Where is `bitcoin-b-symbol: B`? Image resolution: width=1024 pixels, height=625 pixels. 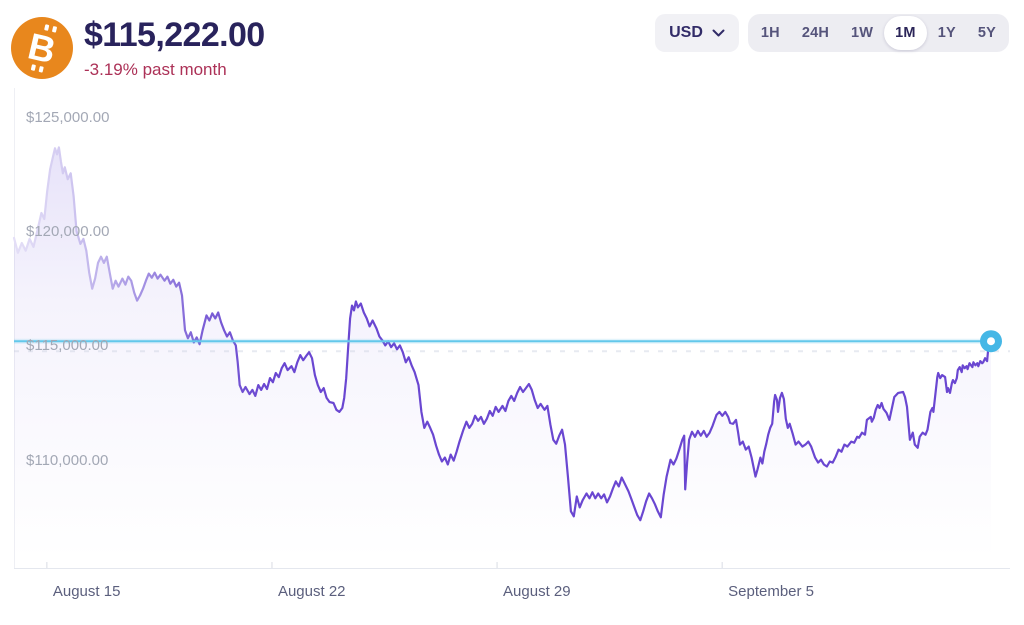 bitcoin-b-symbol: B is located at coordinates (42, 48).